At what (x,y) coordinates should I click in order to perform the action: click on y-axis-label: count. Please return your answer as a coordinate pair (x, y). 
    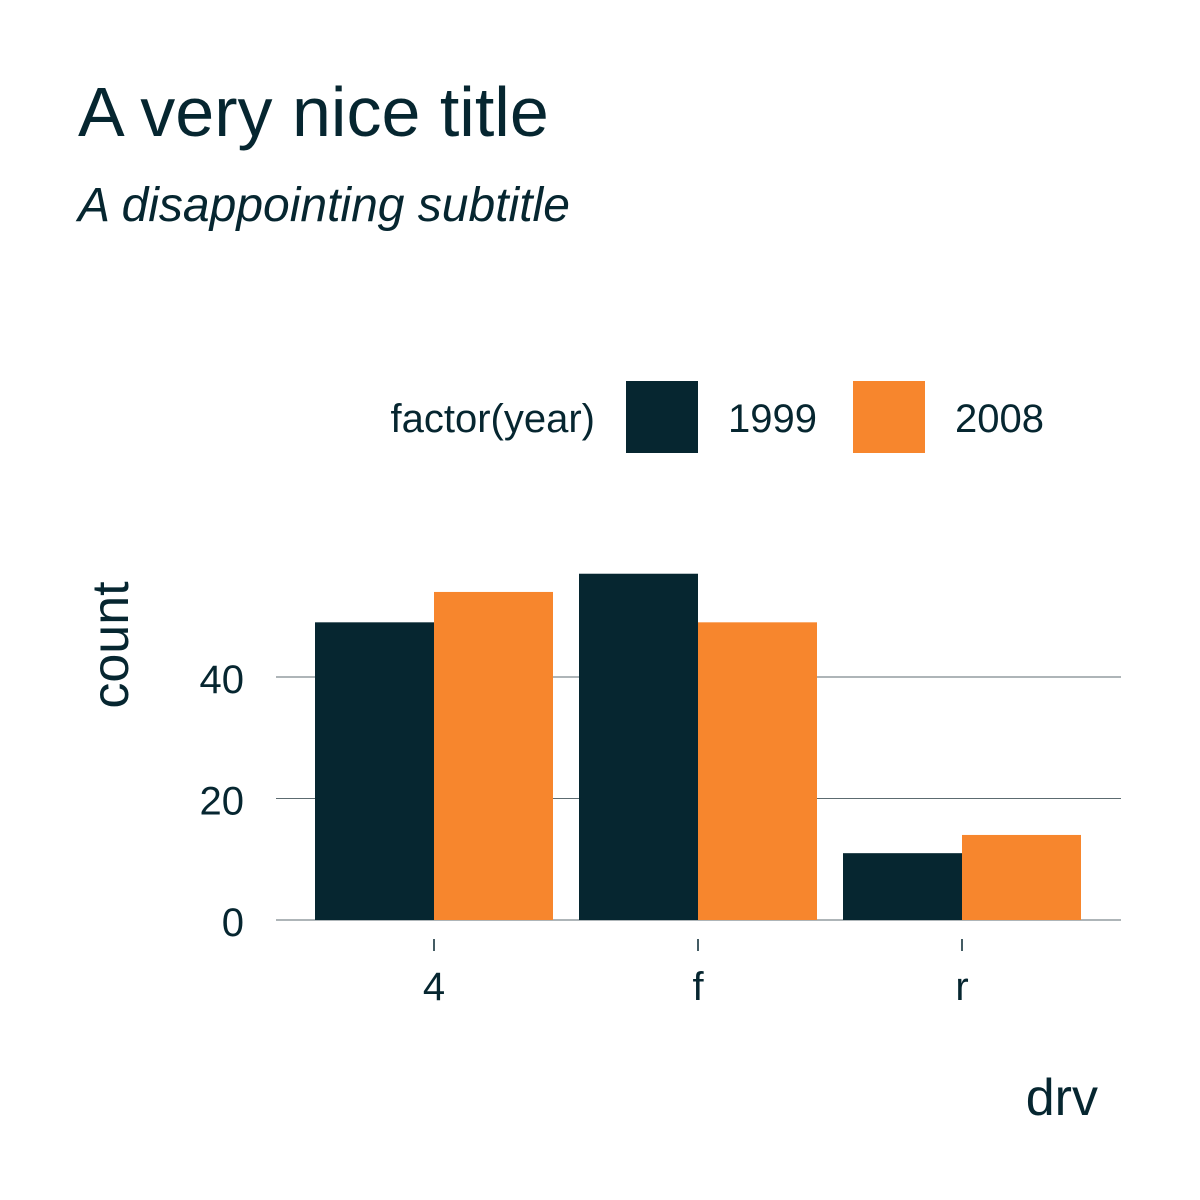
    Looking at the image, I should click on (111, 645).